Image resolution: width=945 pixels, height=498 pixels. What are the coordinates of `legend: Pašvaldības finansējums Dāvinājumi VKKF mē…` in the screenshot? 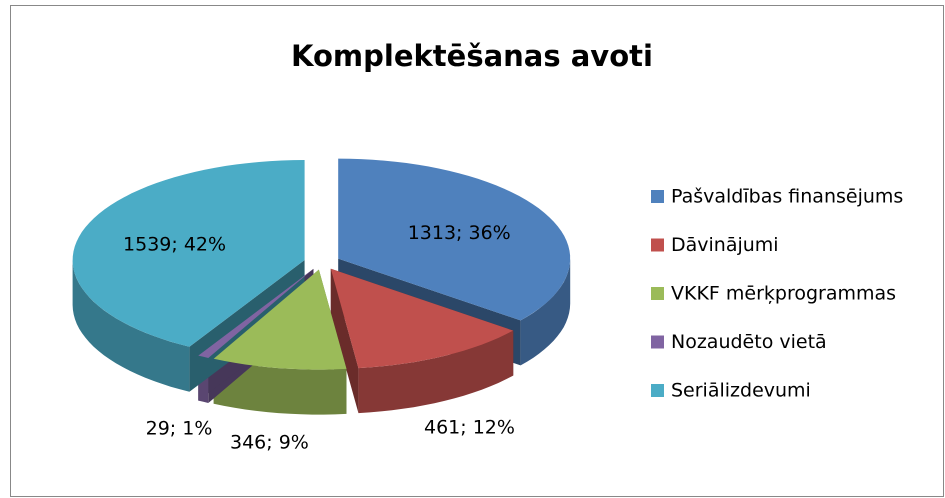 It's located at (777, 294).